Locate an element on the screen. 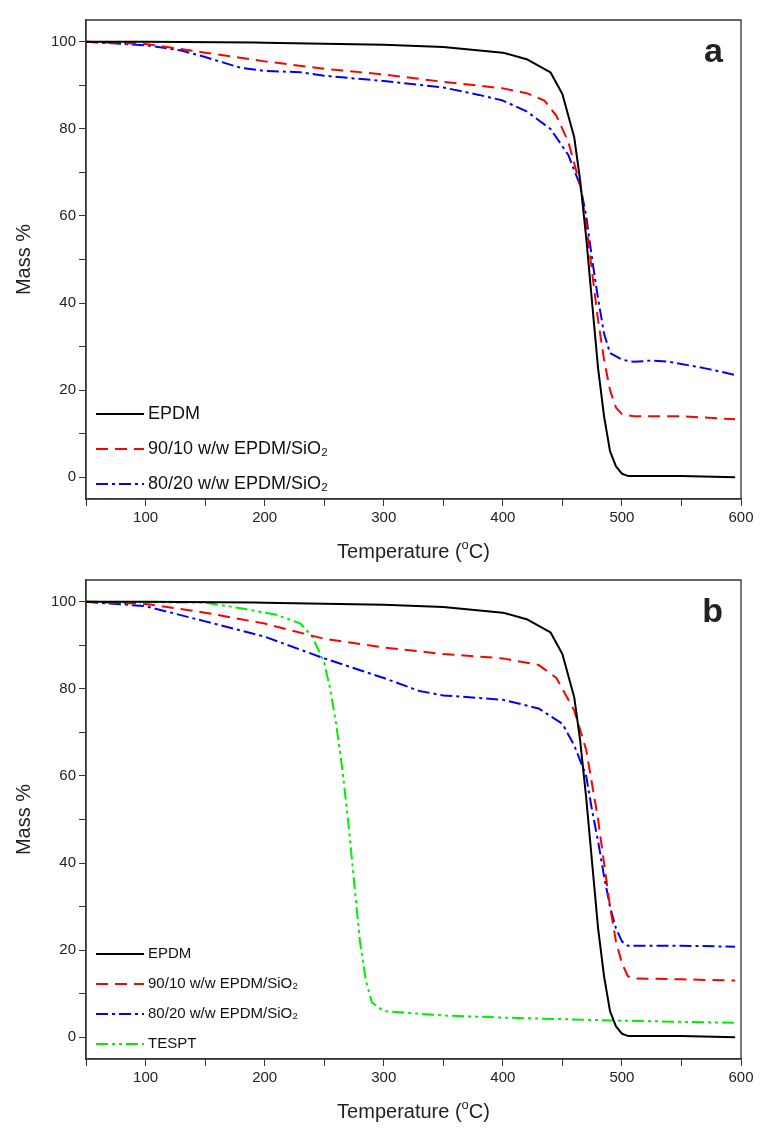 This screenshot has width=771, height=1140. legend-label: TESPT is located at coordinates (172, 1043).